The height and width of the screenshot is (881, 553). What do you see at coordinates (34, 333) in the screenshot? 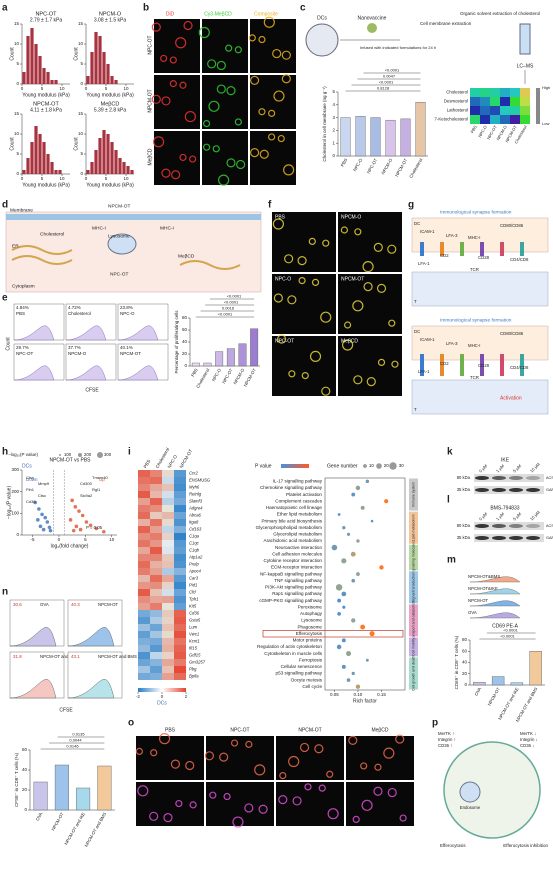
I see `flow-curve` at bounding box center [34, 333].